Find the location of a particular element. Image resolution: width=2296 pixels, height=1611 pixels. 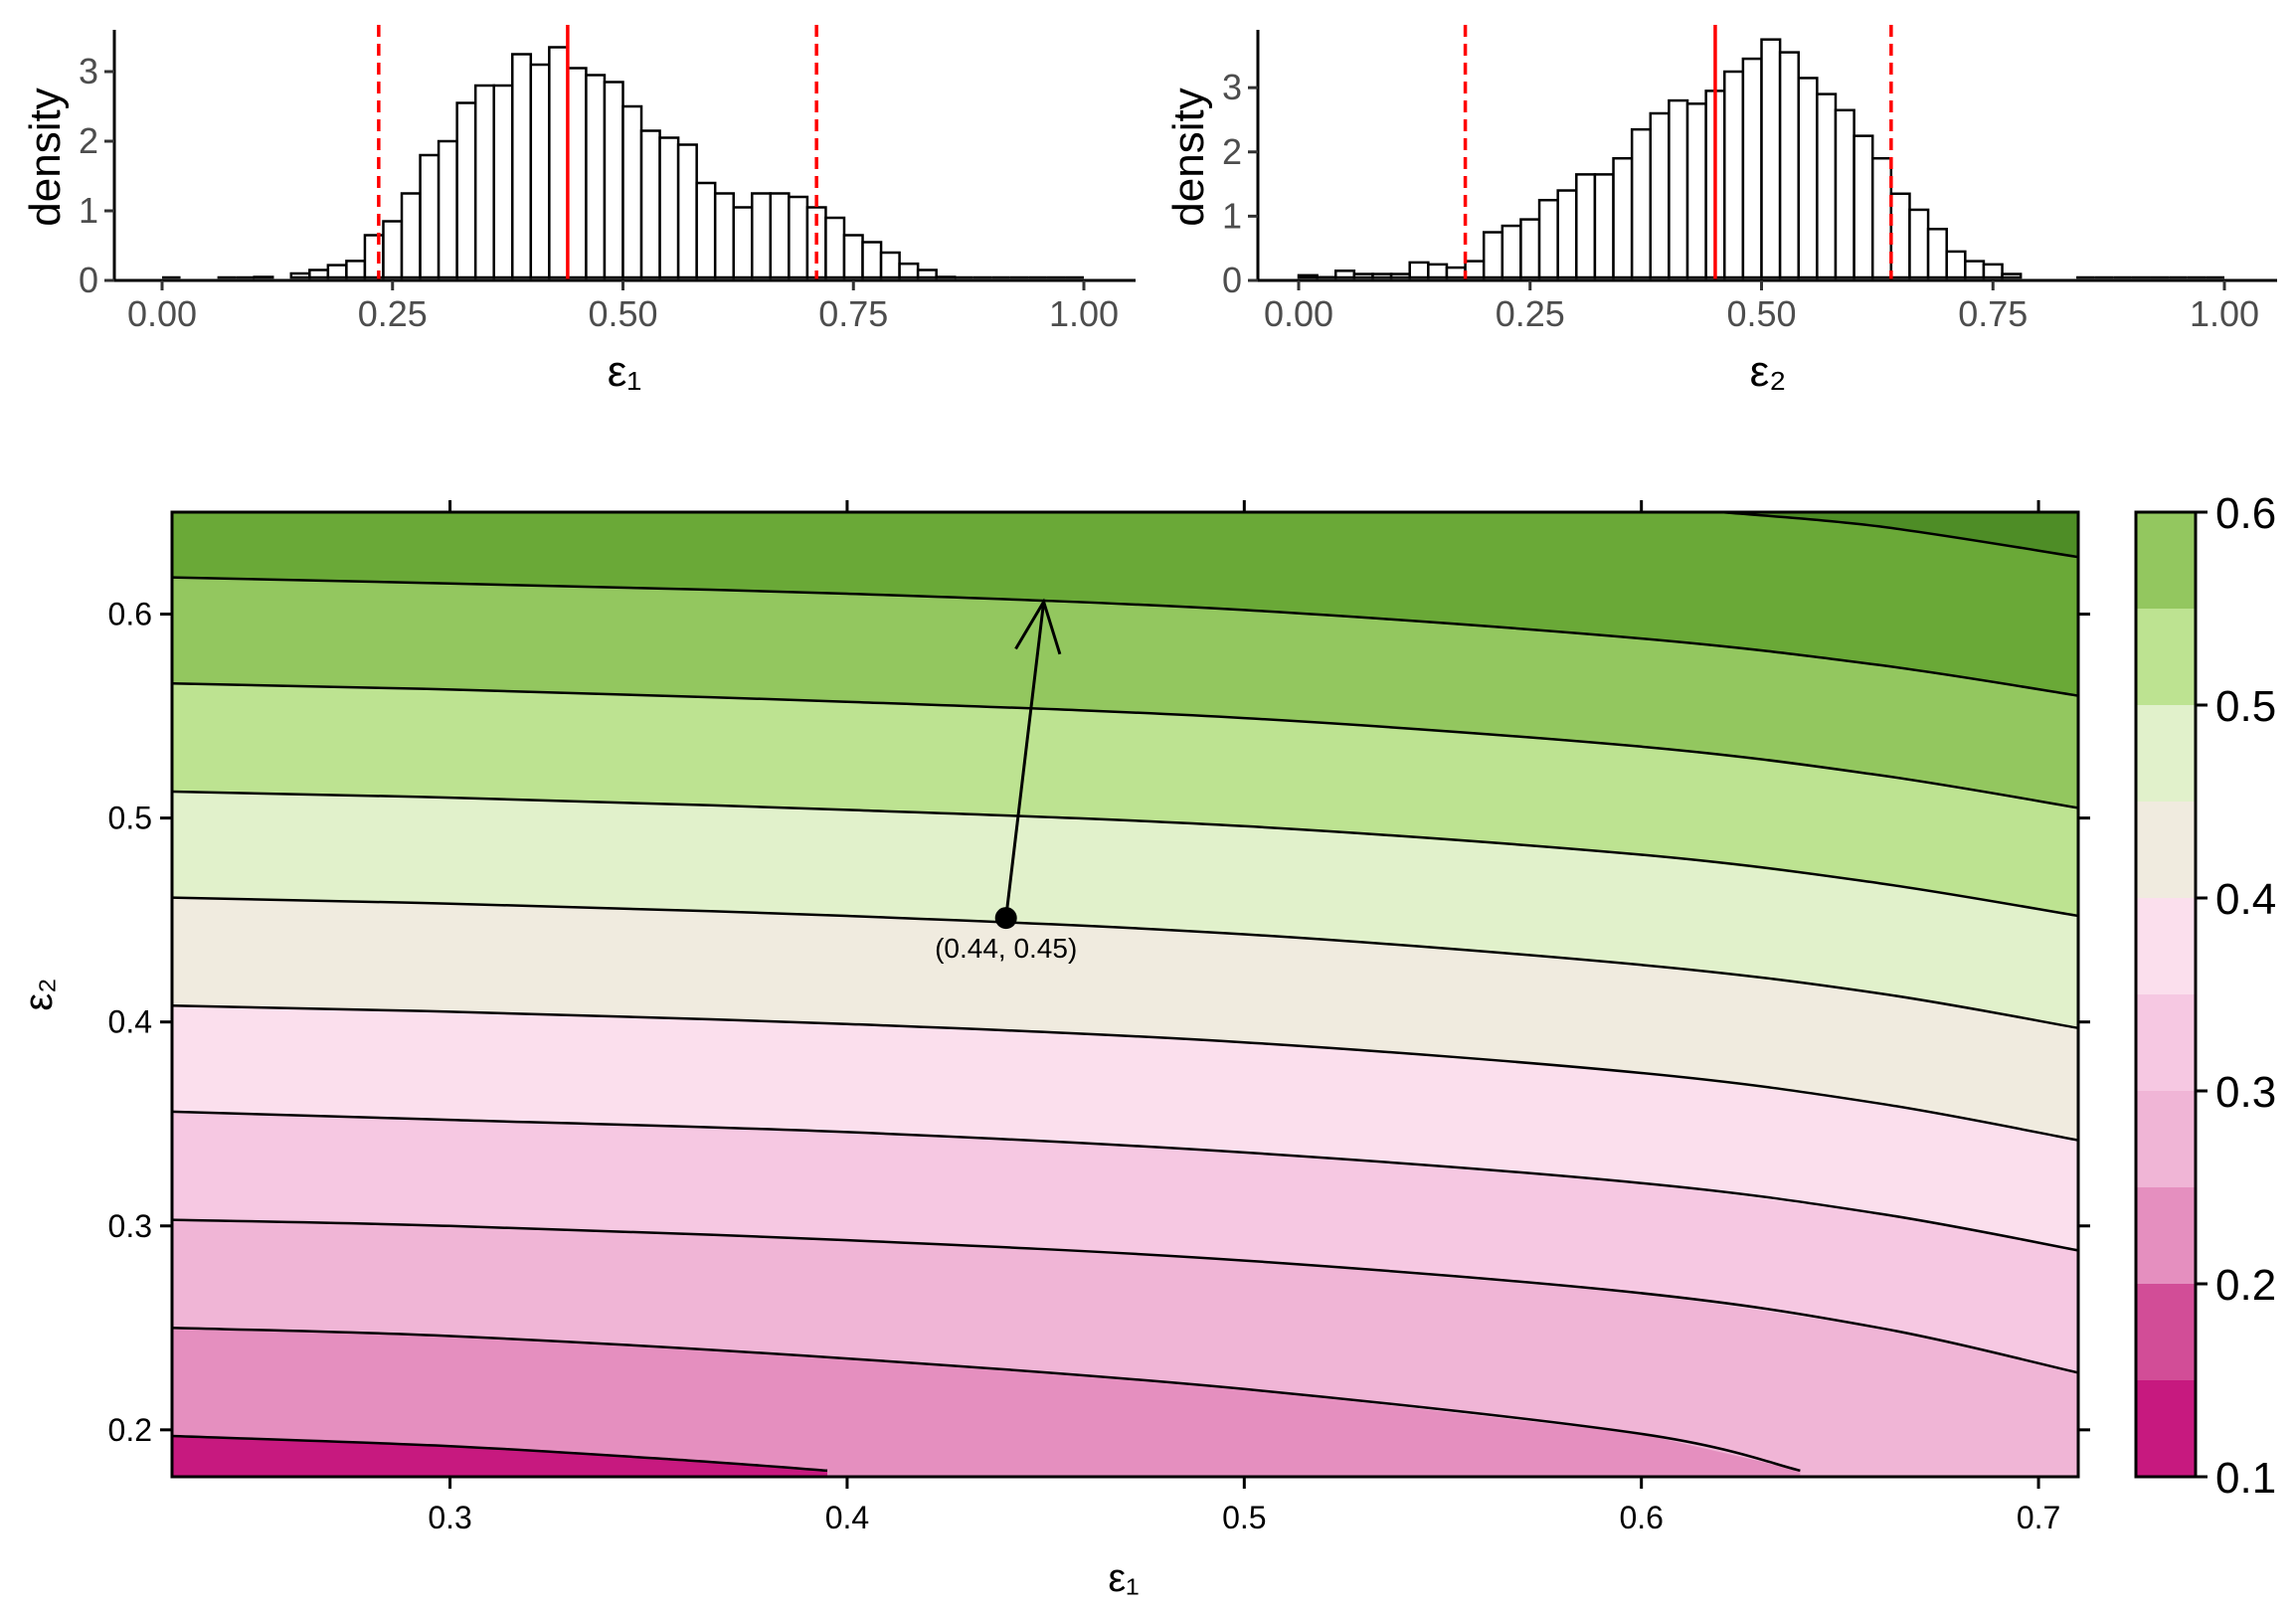

histogram-epsilon2: 0.00 0.25 0.50 0.75 1.00 0 1 2 3 ε₂ density is located at coordinates (1720, 210).